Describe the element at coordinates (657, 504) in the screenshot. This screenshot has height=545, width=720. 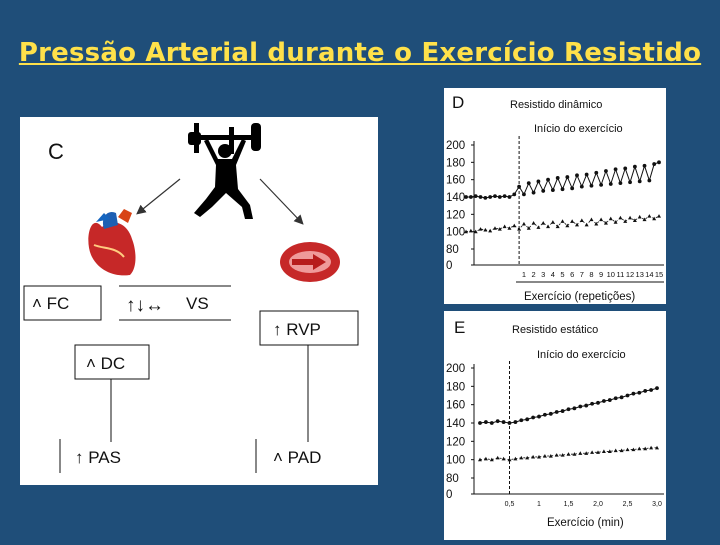
I see `x-tick-label: 3,0` at that location.